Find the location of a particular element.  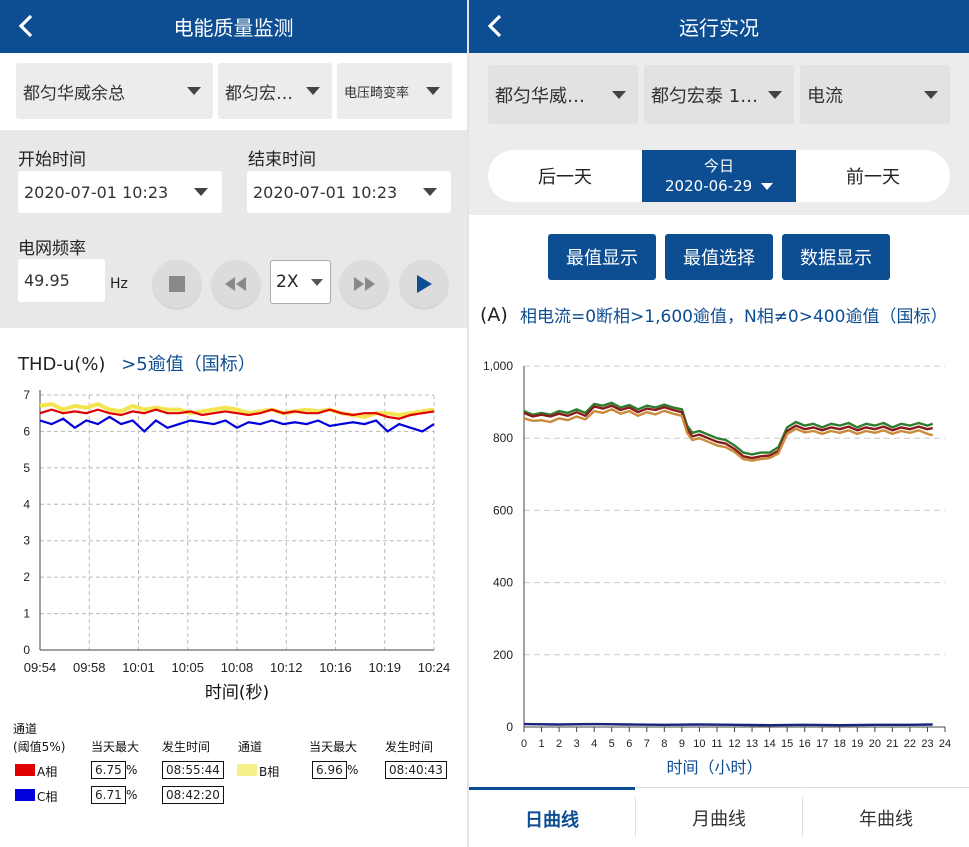

tab-monthly-curve: 月曲线 is located at coordinates (719, 817).